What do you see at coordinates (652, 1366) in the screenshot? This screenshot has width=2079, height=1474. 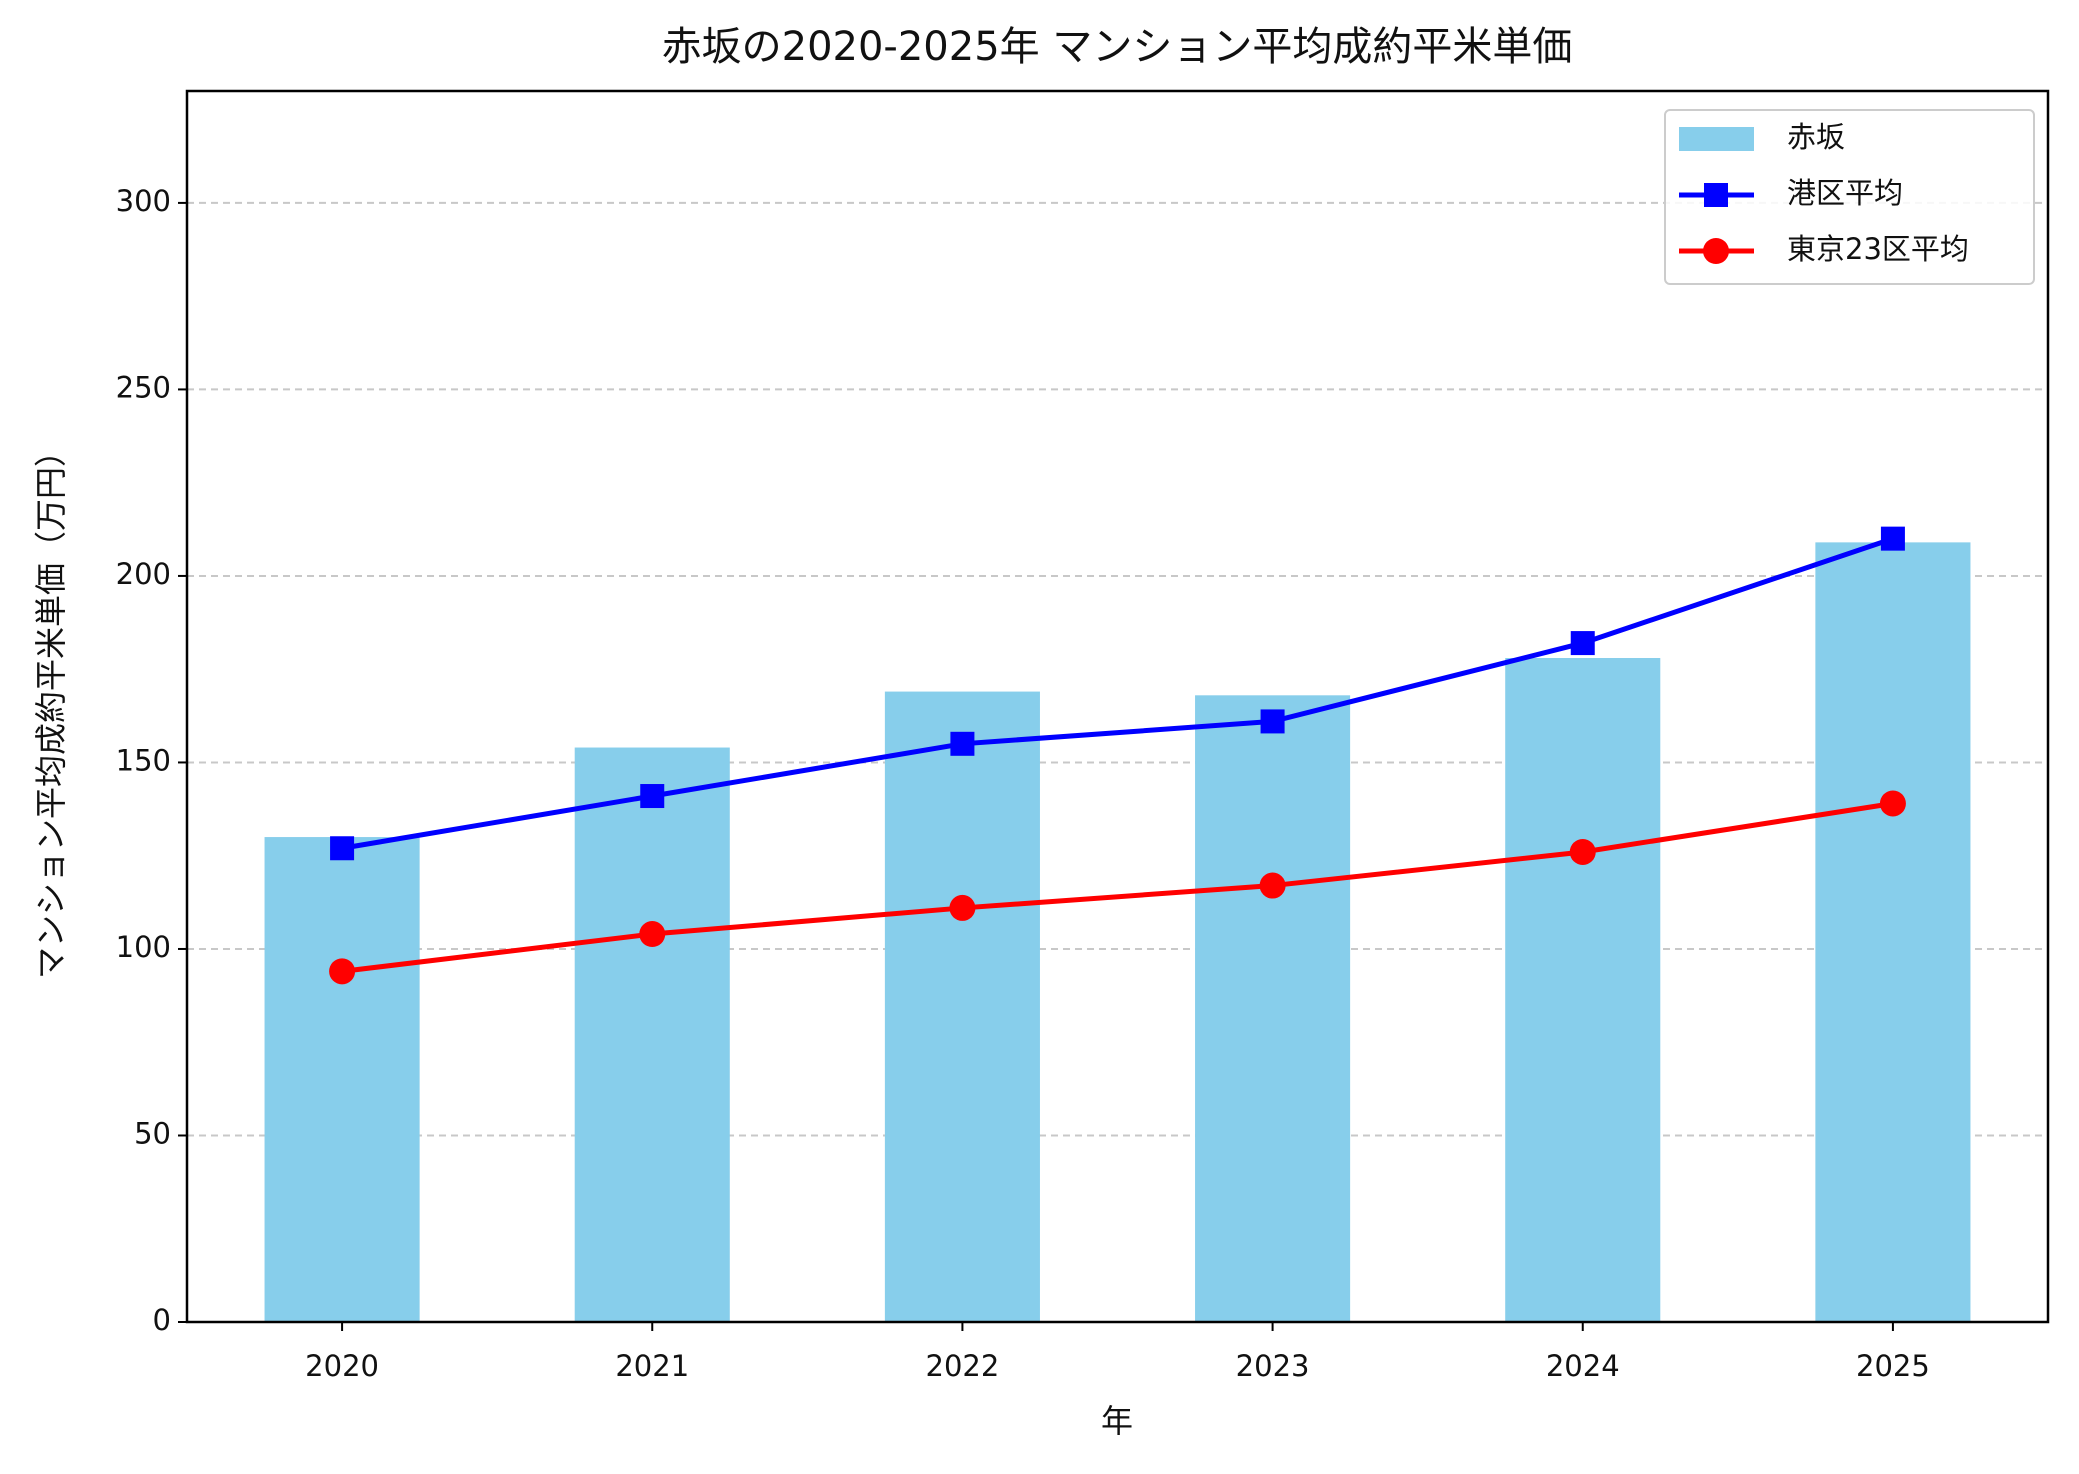 I see `x-tick-label: 2021` at bounding box center [652, 1366].